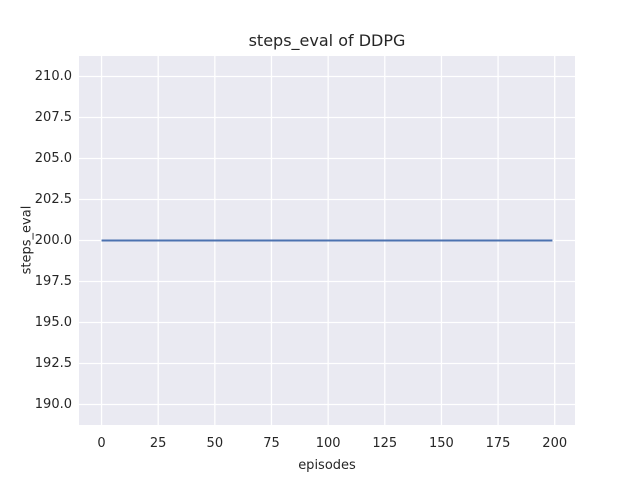 The width and height of the screenshot is (640, 480). What do you see at coordinates (53, 117) in the screenshot?
I see `y-tick-label: 207.5` at bounding box center [53, 117].